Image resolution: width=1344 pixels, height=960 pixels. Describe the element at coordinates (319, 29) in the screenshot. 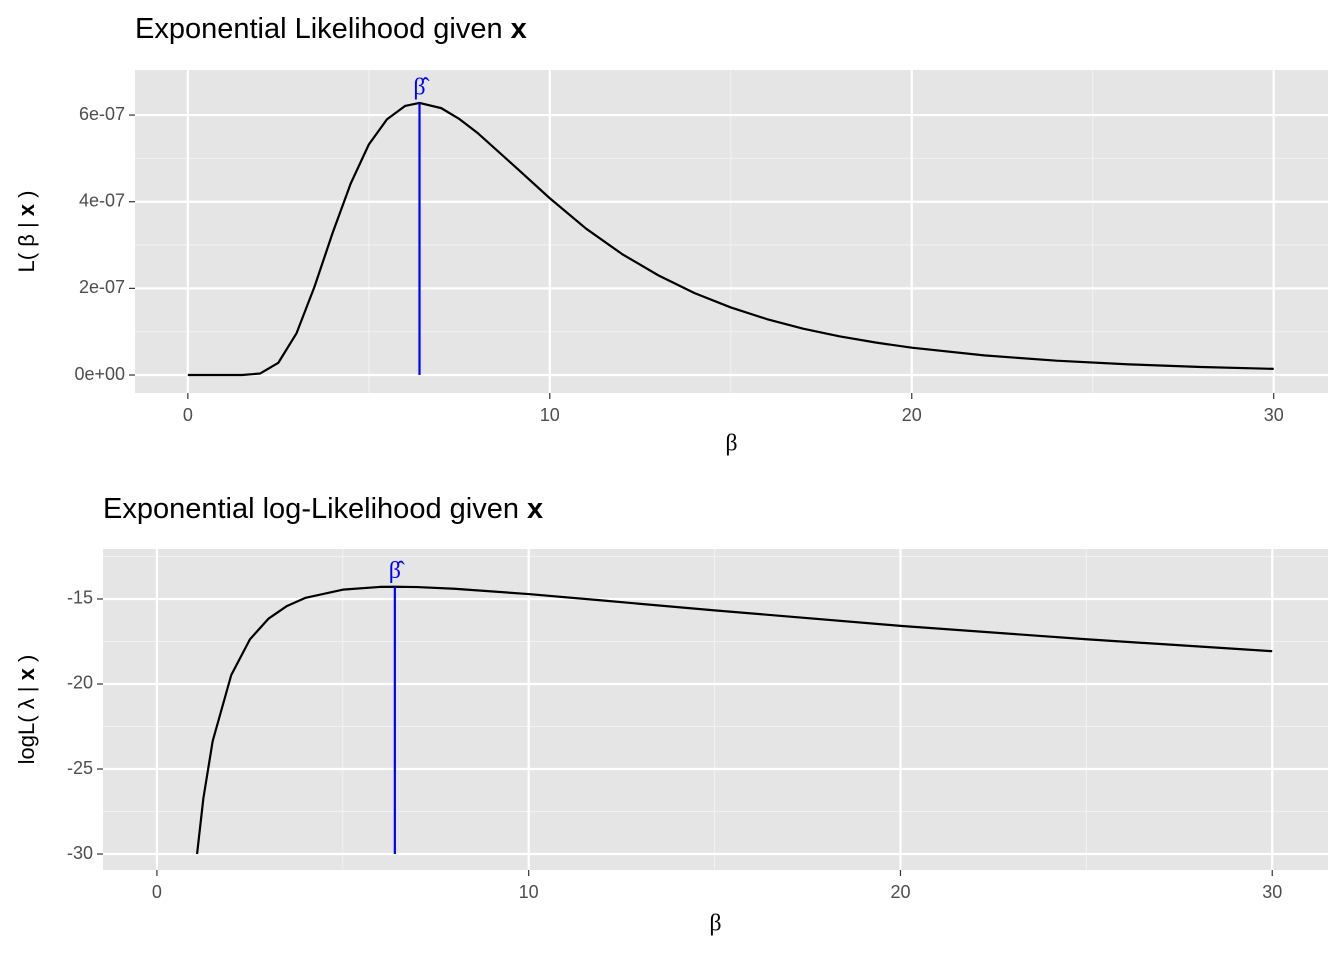

I see `title-text: Exponential Likelihood given` at that location.